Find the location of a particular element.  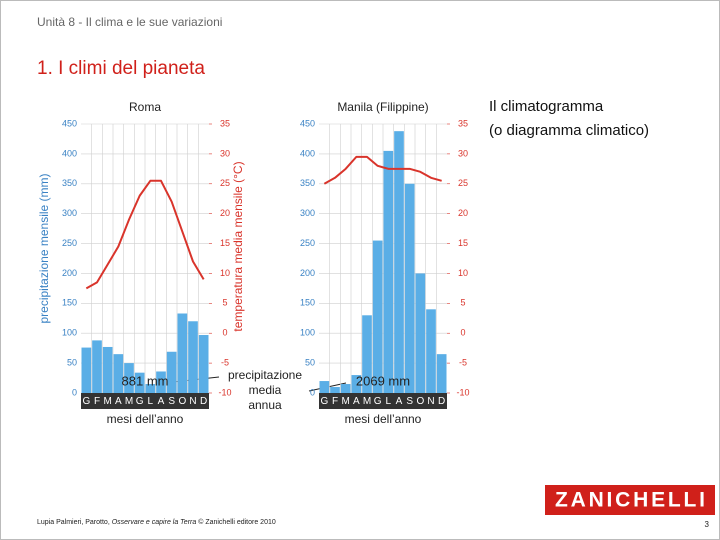

footer-text: © Zanichelli editore 2010 is located at coordinates (236, 522).